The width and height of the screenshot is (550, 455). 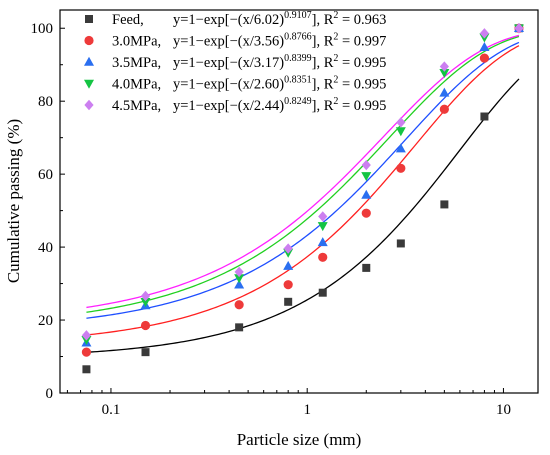 I want to click on legend-label: 3.5MPa,, so click(x=136, y=63).